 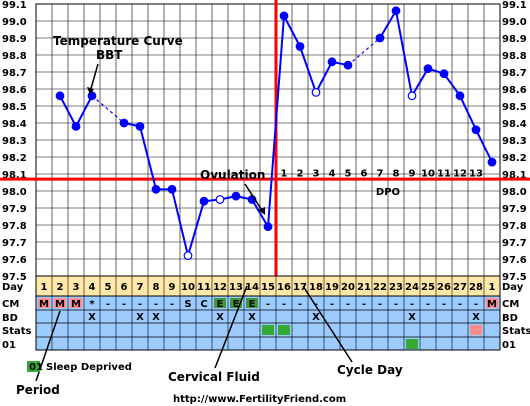 What do you see at coordinates (300, 287) in the screenshot?
I see `day-label: 17` at bounding box center [300, 287].